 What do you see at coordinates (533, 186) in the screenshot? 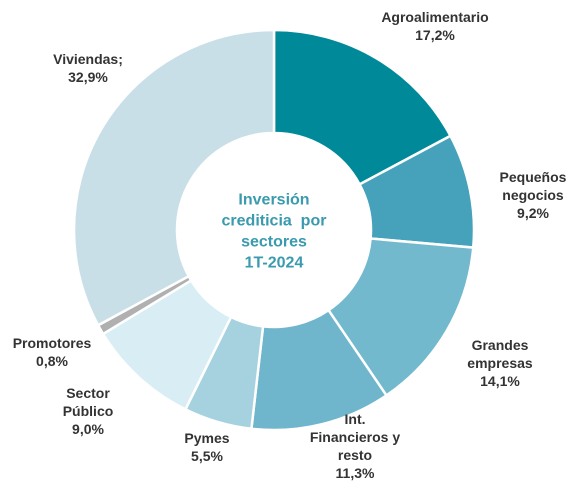
I see `category-label: Pequeños negocios` at bounding box center [533, 186].